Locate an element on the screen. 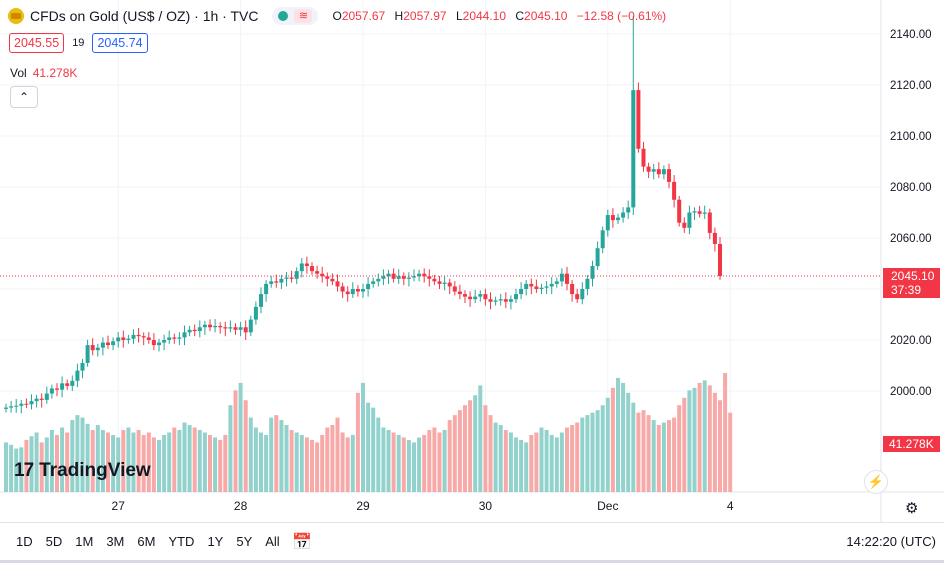  range-3m-button: 3M is located at coordinates (115, 541).